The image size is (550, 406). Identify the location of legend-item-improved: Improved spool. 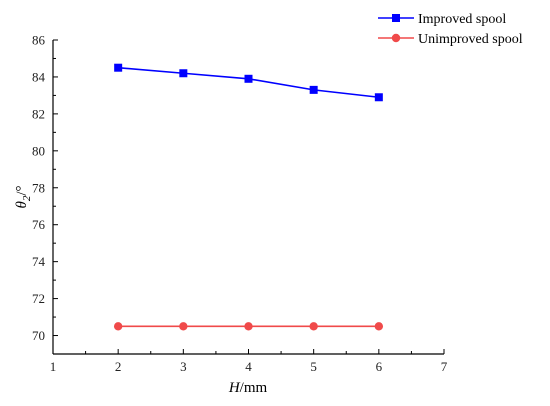
(442, 19).